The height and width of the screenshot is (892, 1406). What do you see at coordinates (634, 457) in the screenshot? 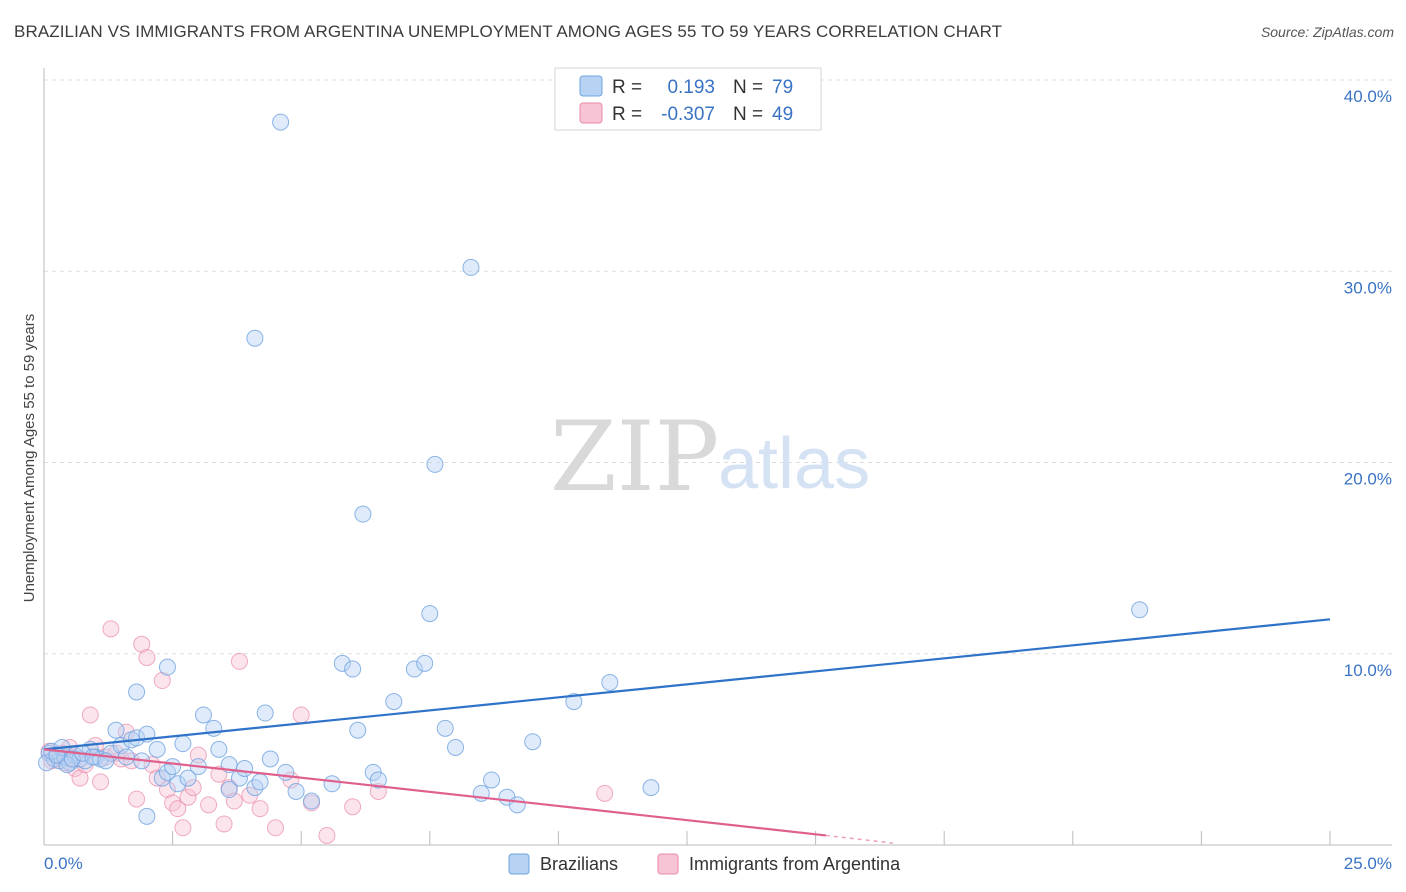
I see `watermark-zip: ZIP` at bounding box center [634, 457].